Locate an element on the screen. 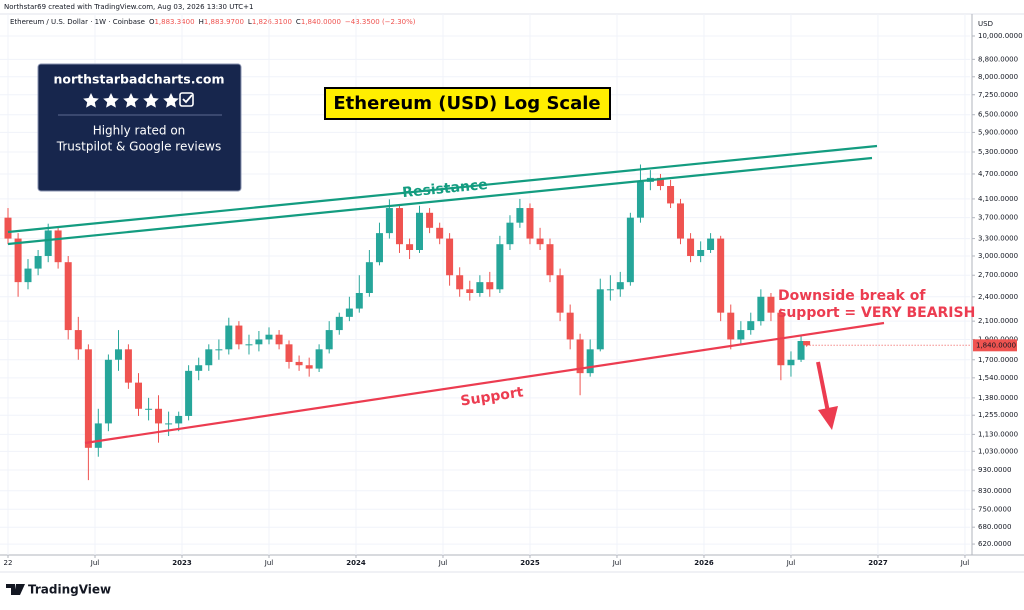  y-tick-label: 830.0000 is located at coordinates (994, 491).